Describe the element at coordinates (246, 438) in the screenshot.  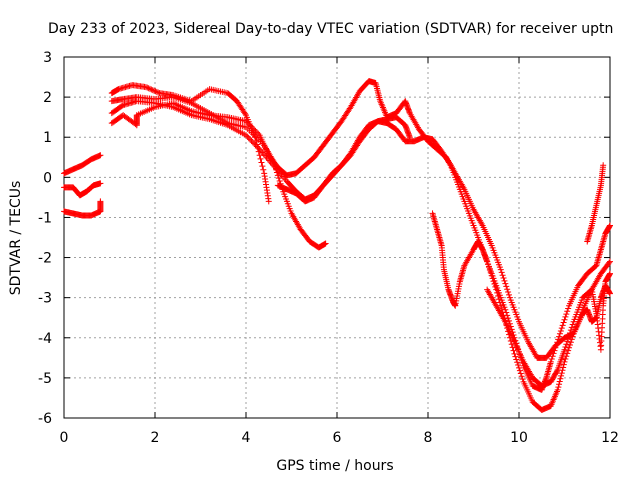
I see `x-tick-label: 4` at that location.